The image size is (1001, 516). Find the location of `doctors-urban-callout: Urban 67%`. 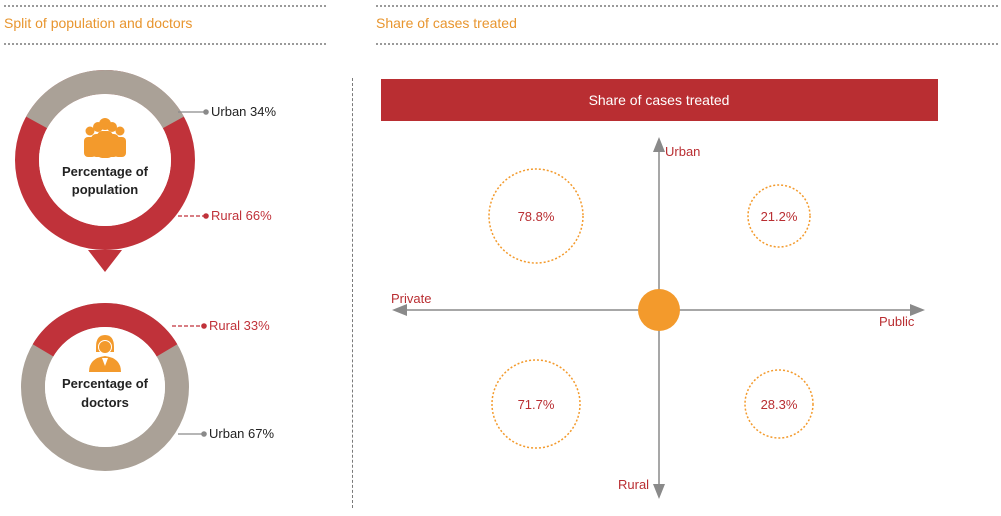

doctors-urban-callout: Urban 67% is located at coordinates (226, 433).